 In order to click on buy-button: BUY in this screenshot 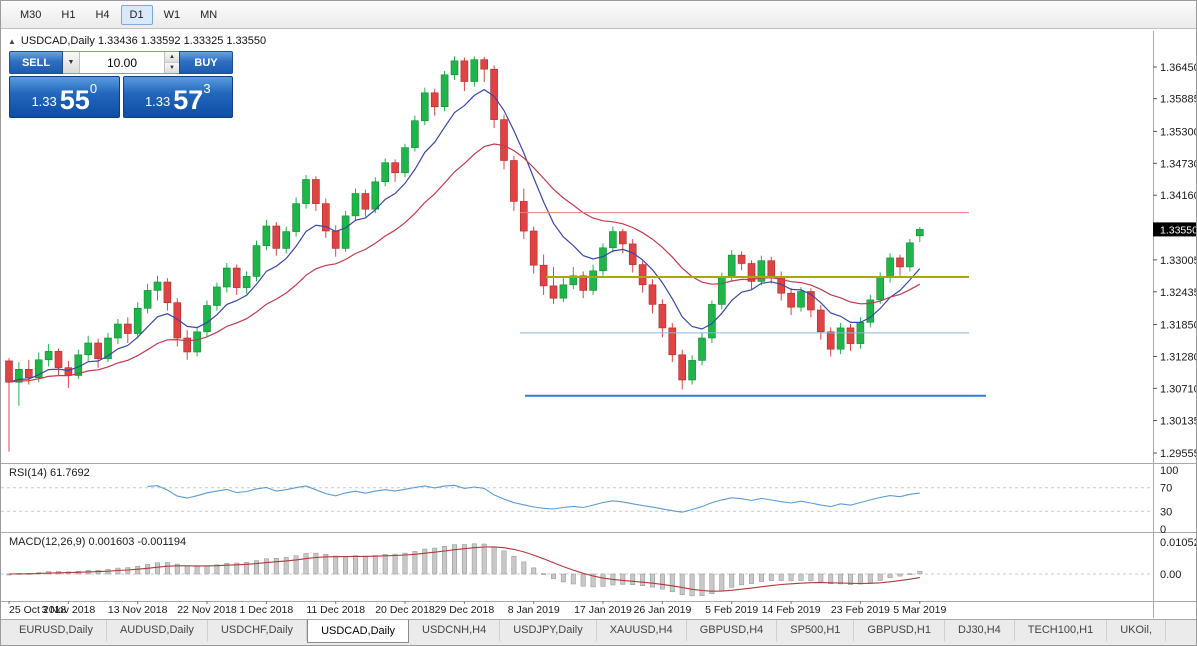, I will do `click(206, 62)`.